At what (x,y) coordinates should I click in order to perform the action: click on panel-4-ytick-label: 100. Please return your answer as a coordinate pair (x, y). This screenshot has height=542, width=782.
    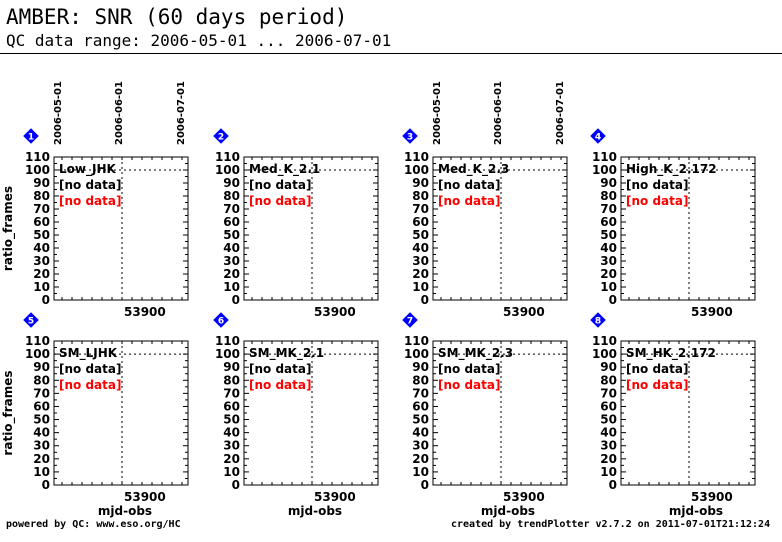
    Looking at the image, I should click on (604, 170).